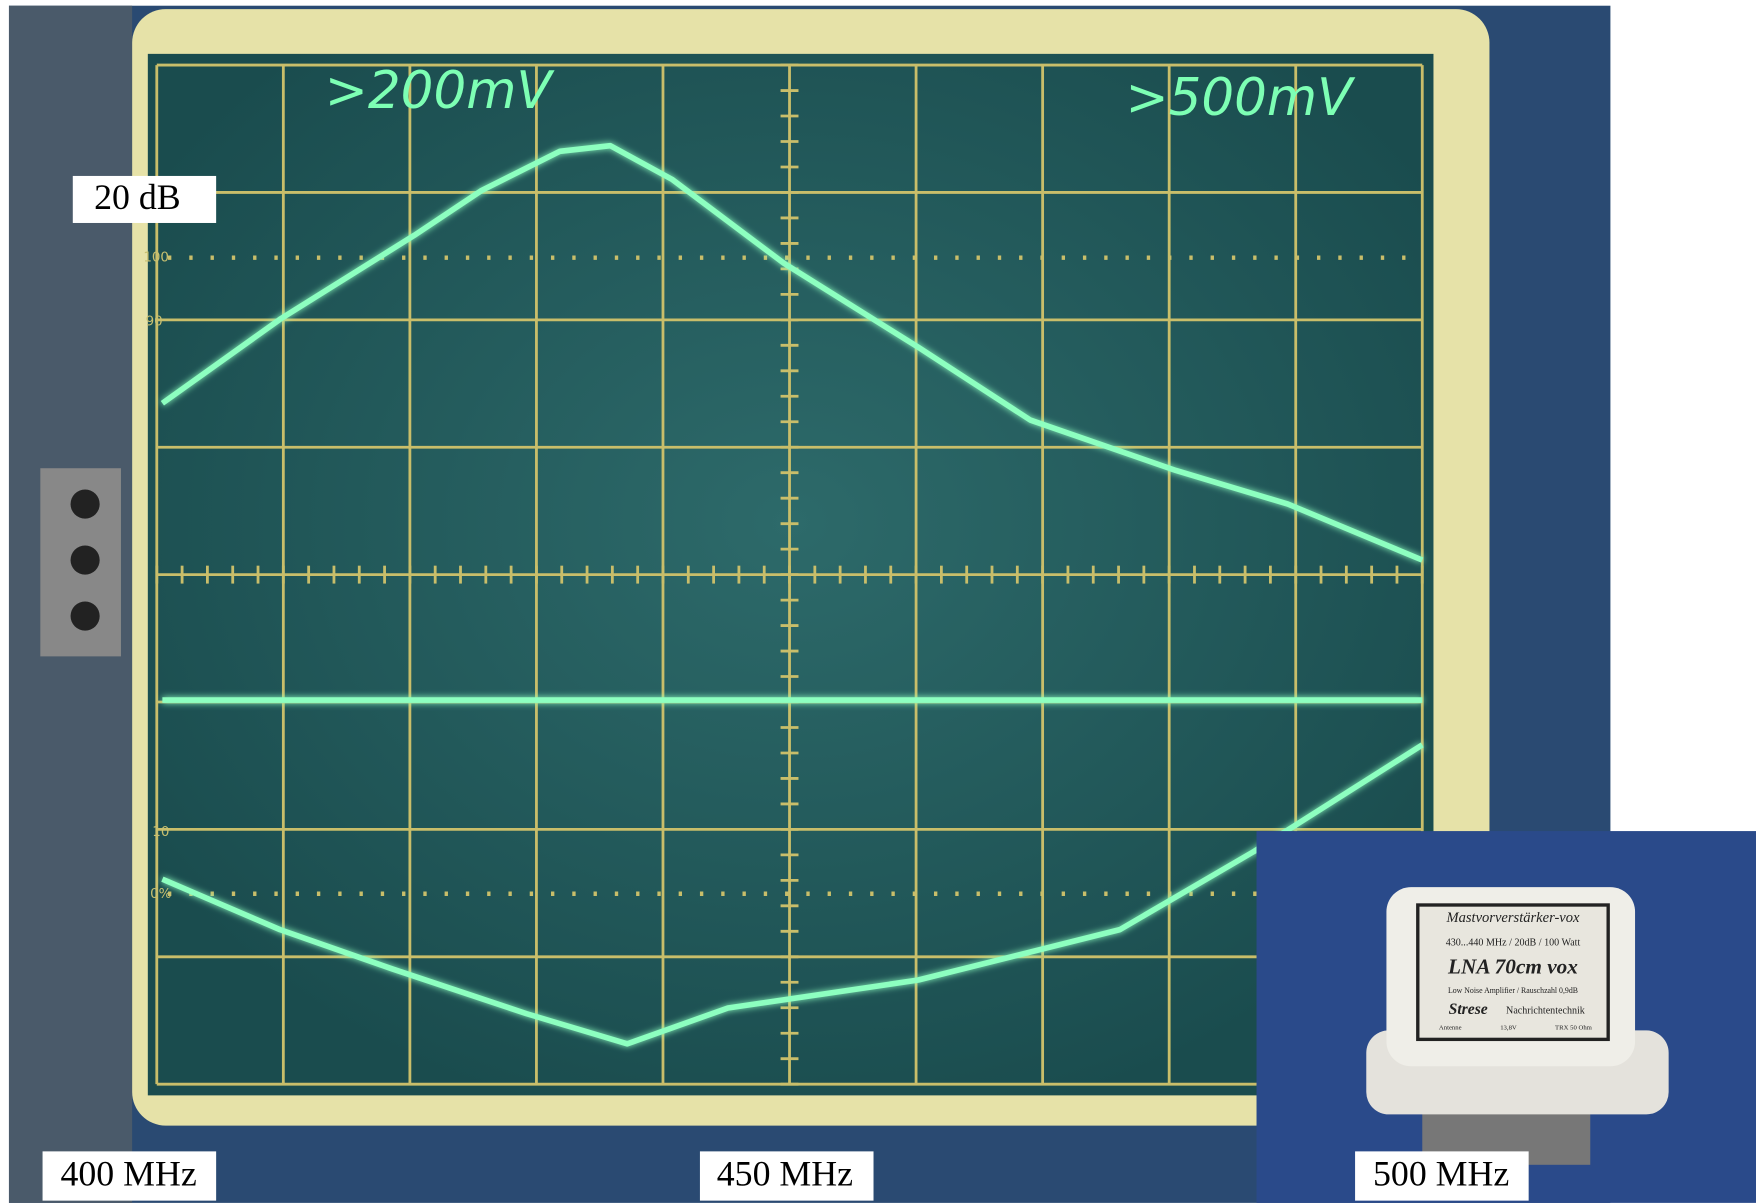 Image resolution: width=1756 pixels, height=1203 pixels. Describe the element at coordinates (1468, 1009) in the screenshot. I see `device-text: Strese` at that location.